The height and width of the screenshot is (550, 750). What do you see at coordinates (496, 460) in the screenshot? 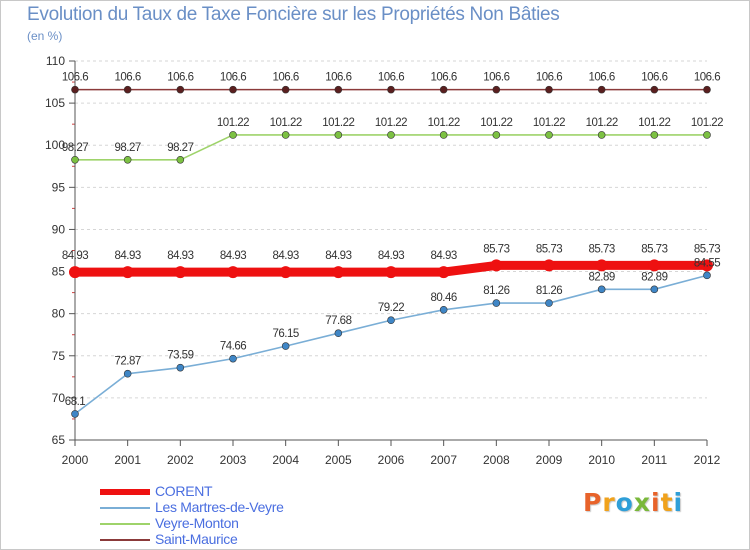
I see `x-tick-label: 2008` at bounding box center [496, 460].